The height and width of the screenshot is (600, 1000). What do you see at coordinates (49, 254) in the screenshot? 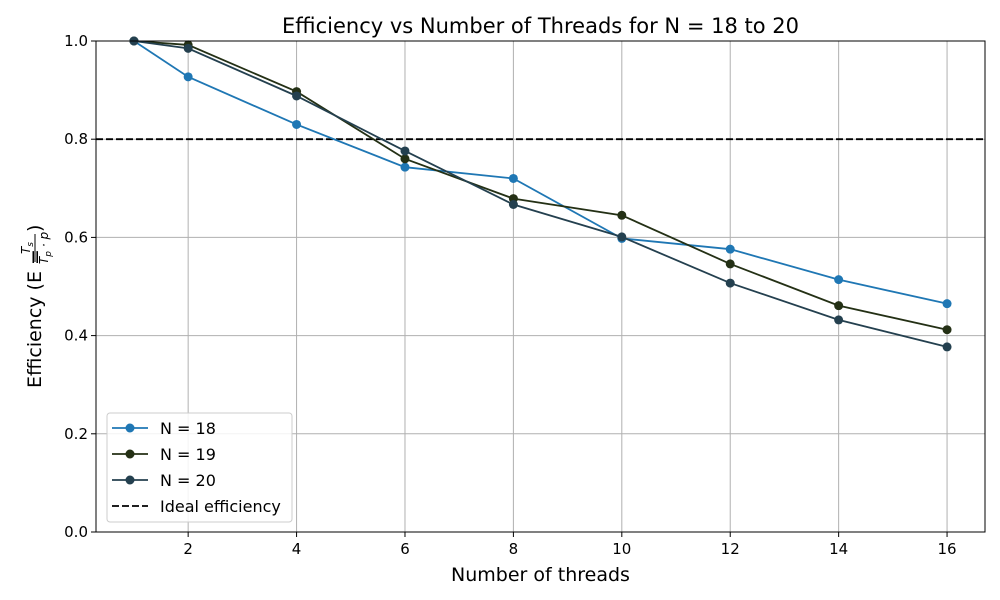
I see `fraction-denominator-sub: p` at bounding box center [49, 254].